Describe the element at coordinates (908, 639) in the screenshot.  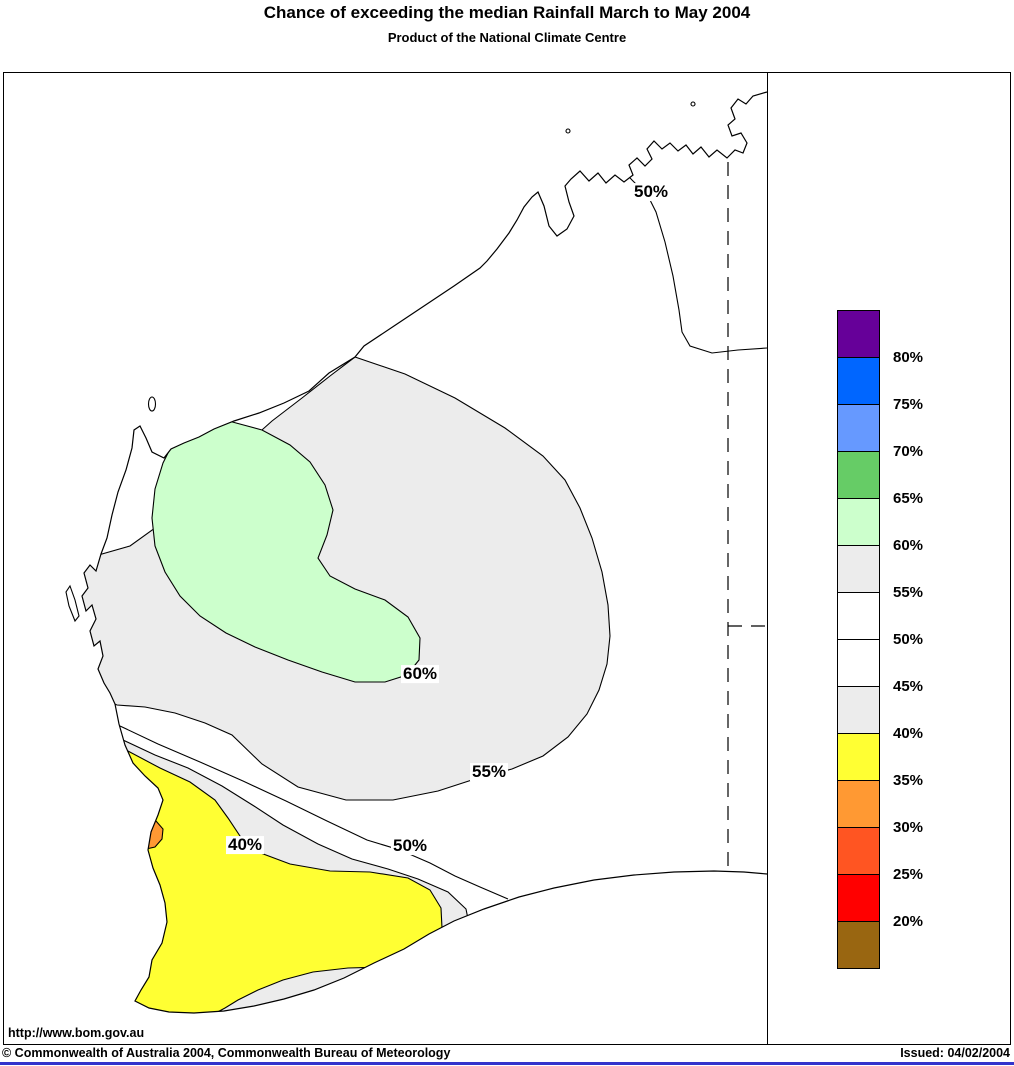
I see `legend-label-50pct: 50%` at that location.